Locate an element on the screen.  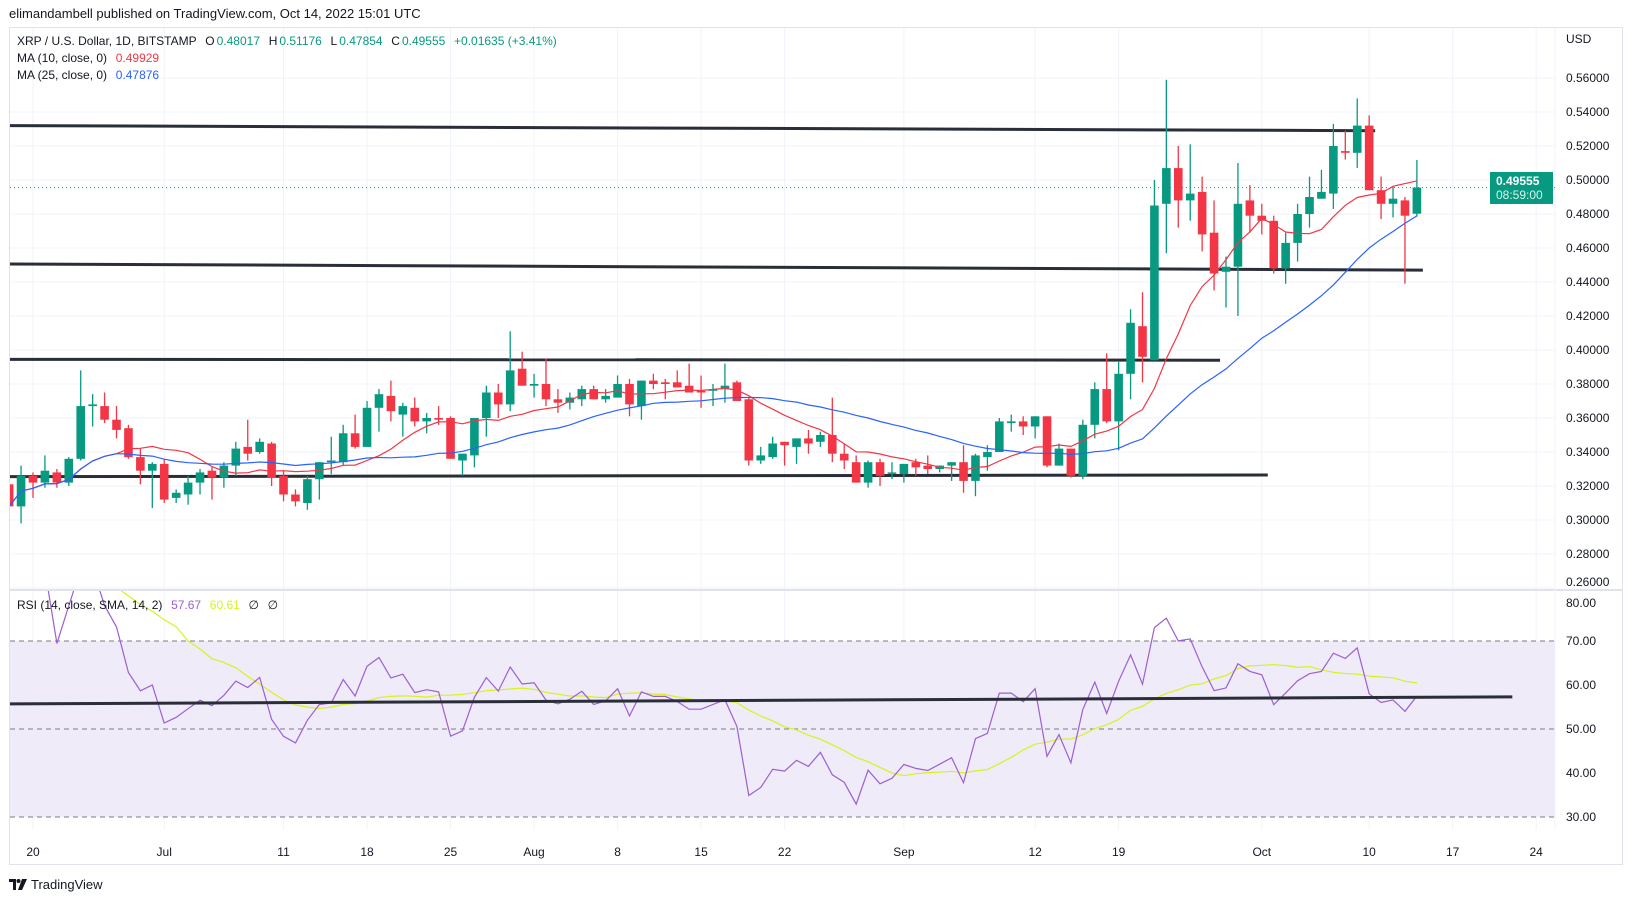
date-tick-label: 18 is located at coordinates (367, 852).